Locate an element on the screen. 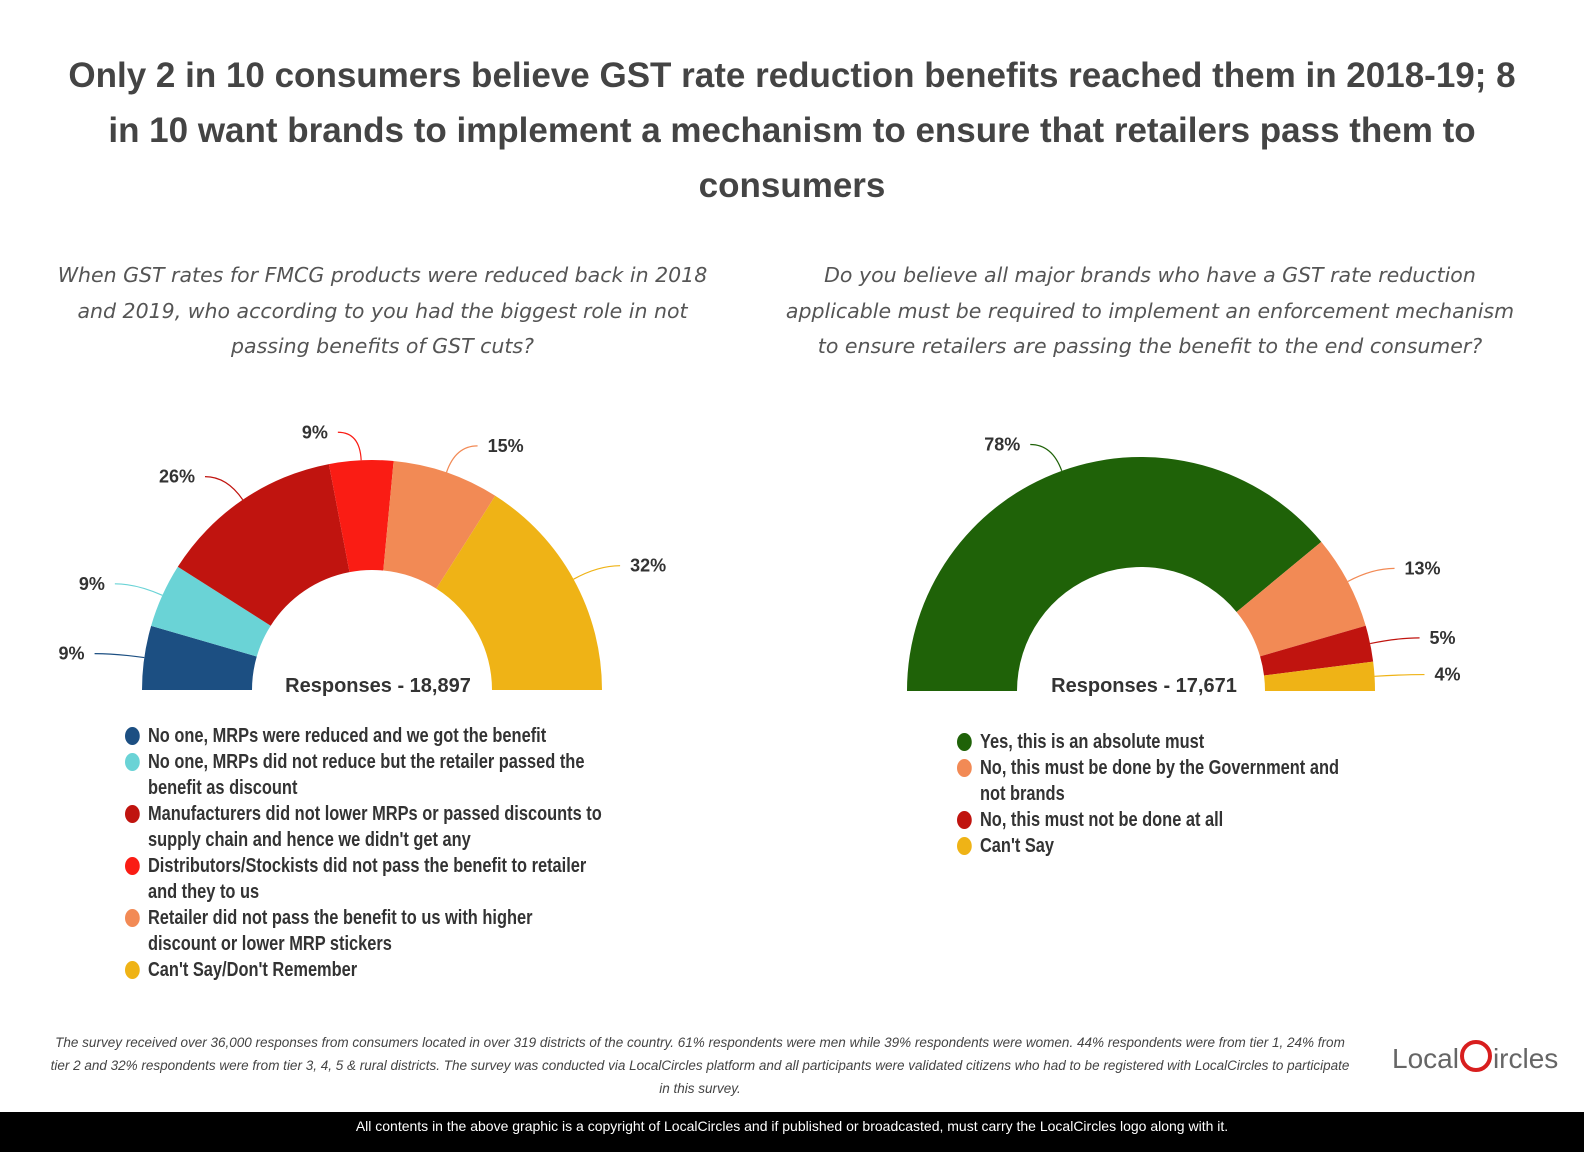  annotation: Responses - 18,897 is located at coordinates (378, 686).